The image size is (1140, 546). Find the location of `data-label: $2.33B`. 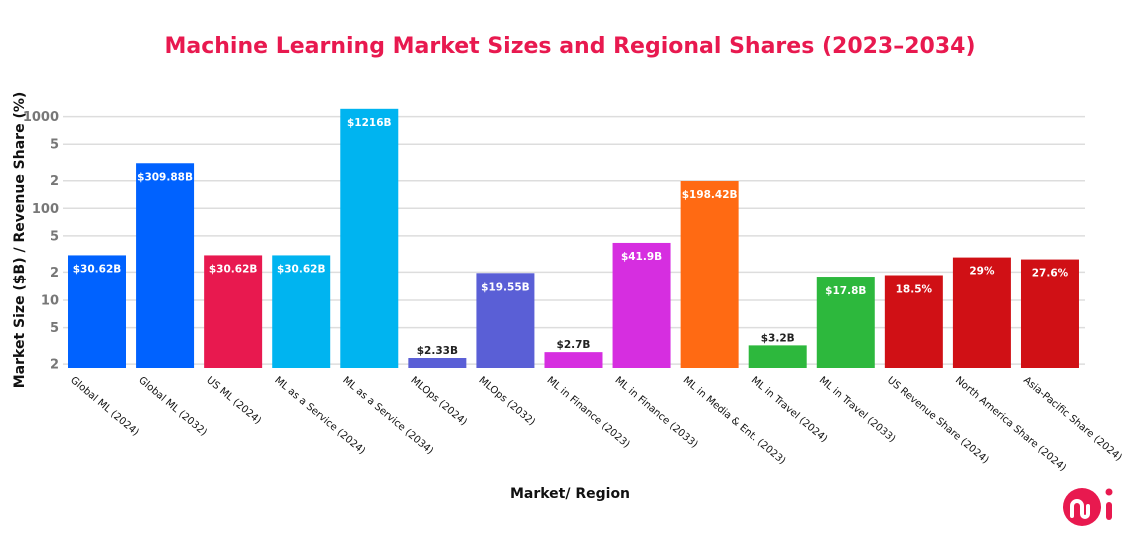

data-label: $2.33B is located at coordinates (437, 351).